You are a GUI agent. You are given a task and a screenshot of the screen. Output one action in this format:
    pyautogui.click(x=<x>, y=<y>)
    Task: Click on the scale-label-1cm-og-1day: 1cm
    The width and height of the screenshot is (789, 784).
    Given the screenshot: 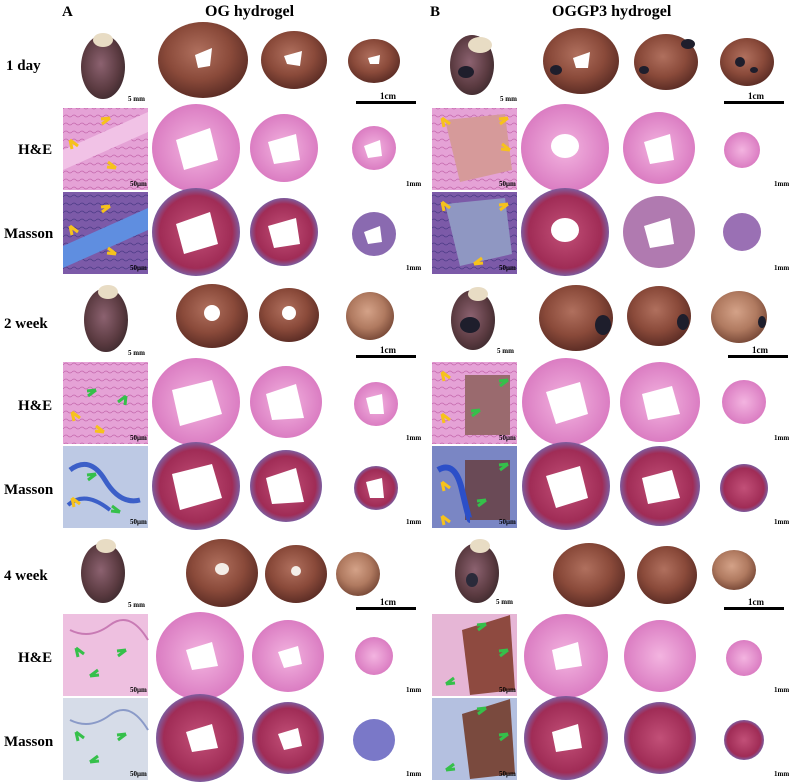 What is the action you would take?
    pyautogui.click(x=388, y=96)
    